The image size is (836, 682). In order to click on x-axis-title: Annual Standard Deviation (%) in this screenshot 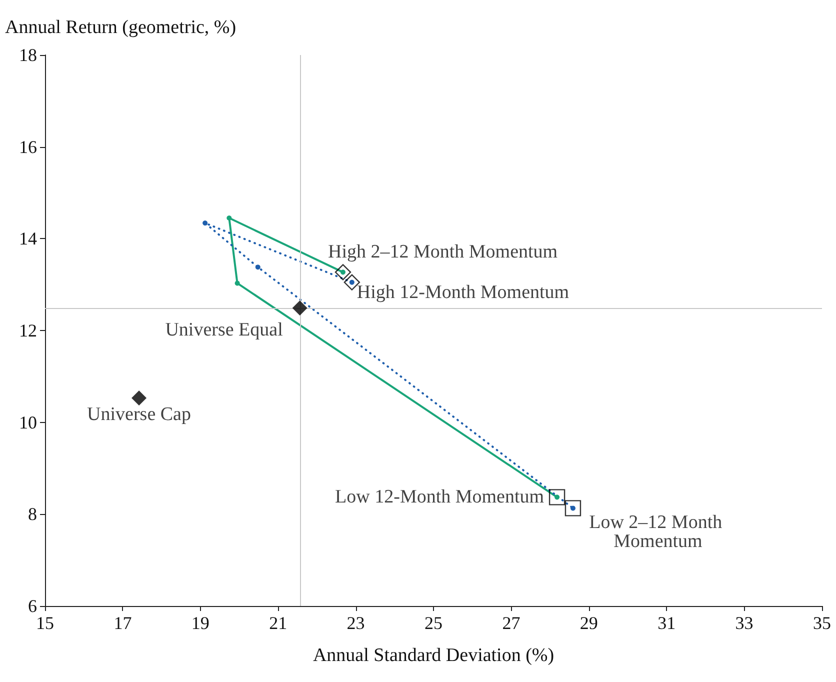, I will do `click(433, 655)`.